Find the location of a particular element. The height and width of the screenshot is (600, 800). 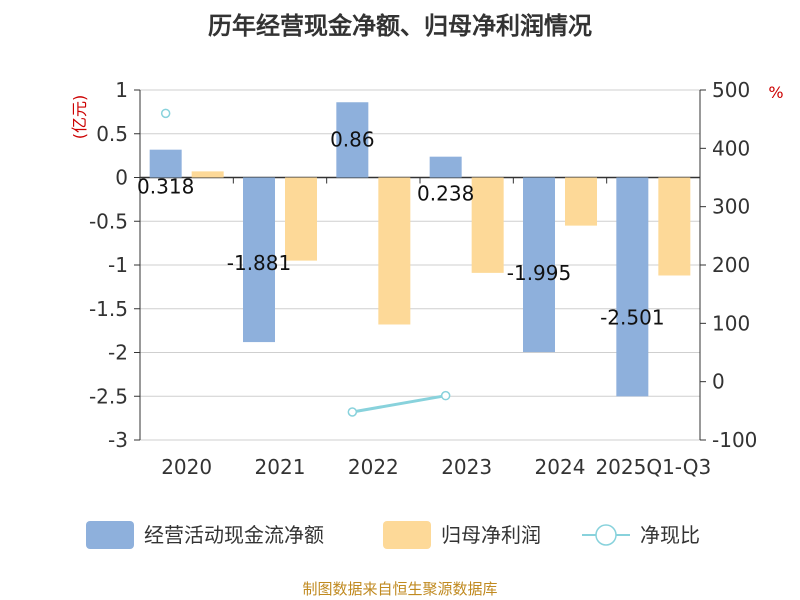

right-tick-label: 100 is located at coordinates (731, 323).